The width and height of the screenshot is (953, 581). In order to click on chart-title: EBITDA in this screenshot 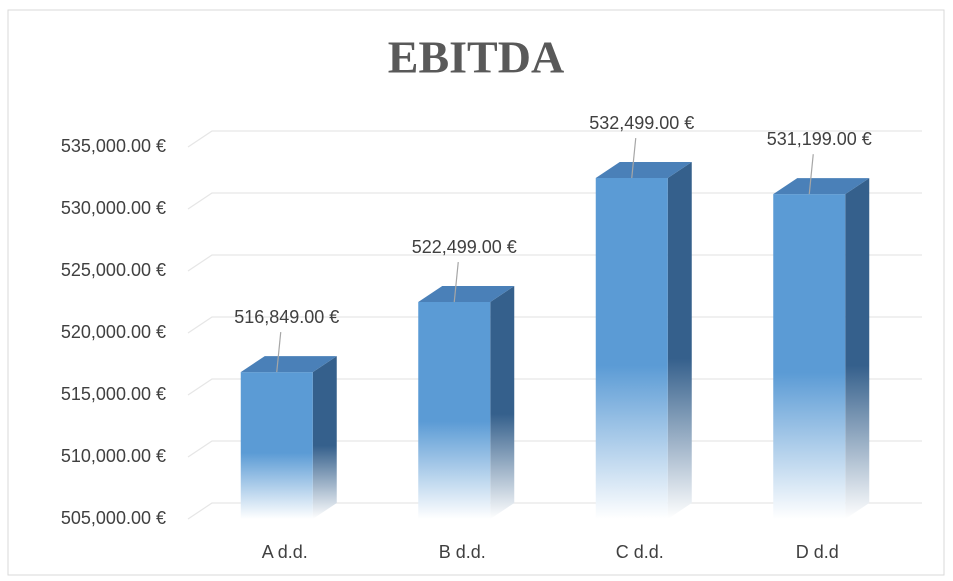, I will do `click(476, 57)`.